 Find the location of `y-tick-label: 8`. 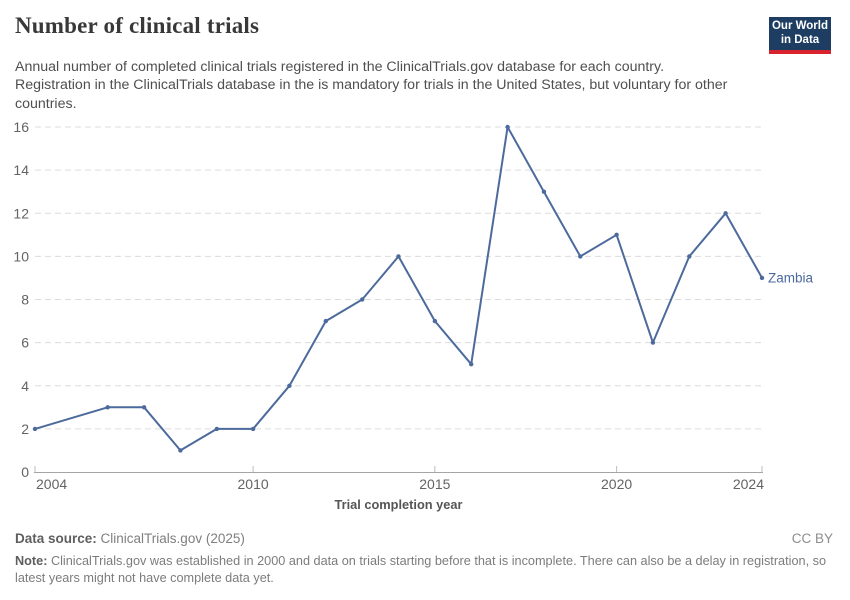

y-tick-label: 8 is located at coordinates (25, 300).